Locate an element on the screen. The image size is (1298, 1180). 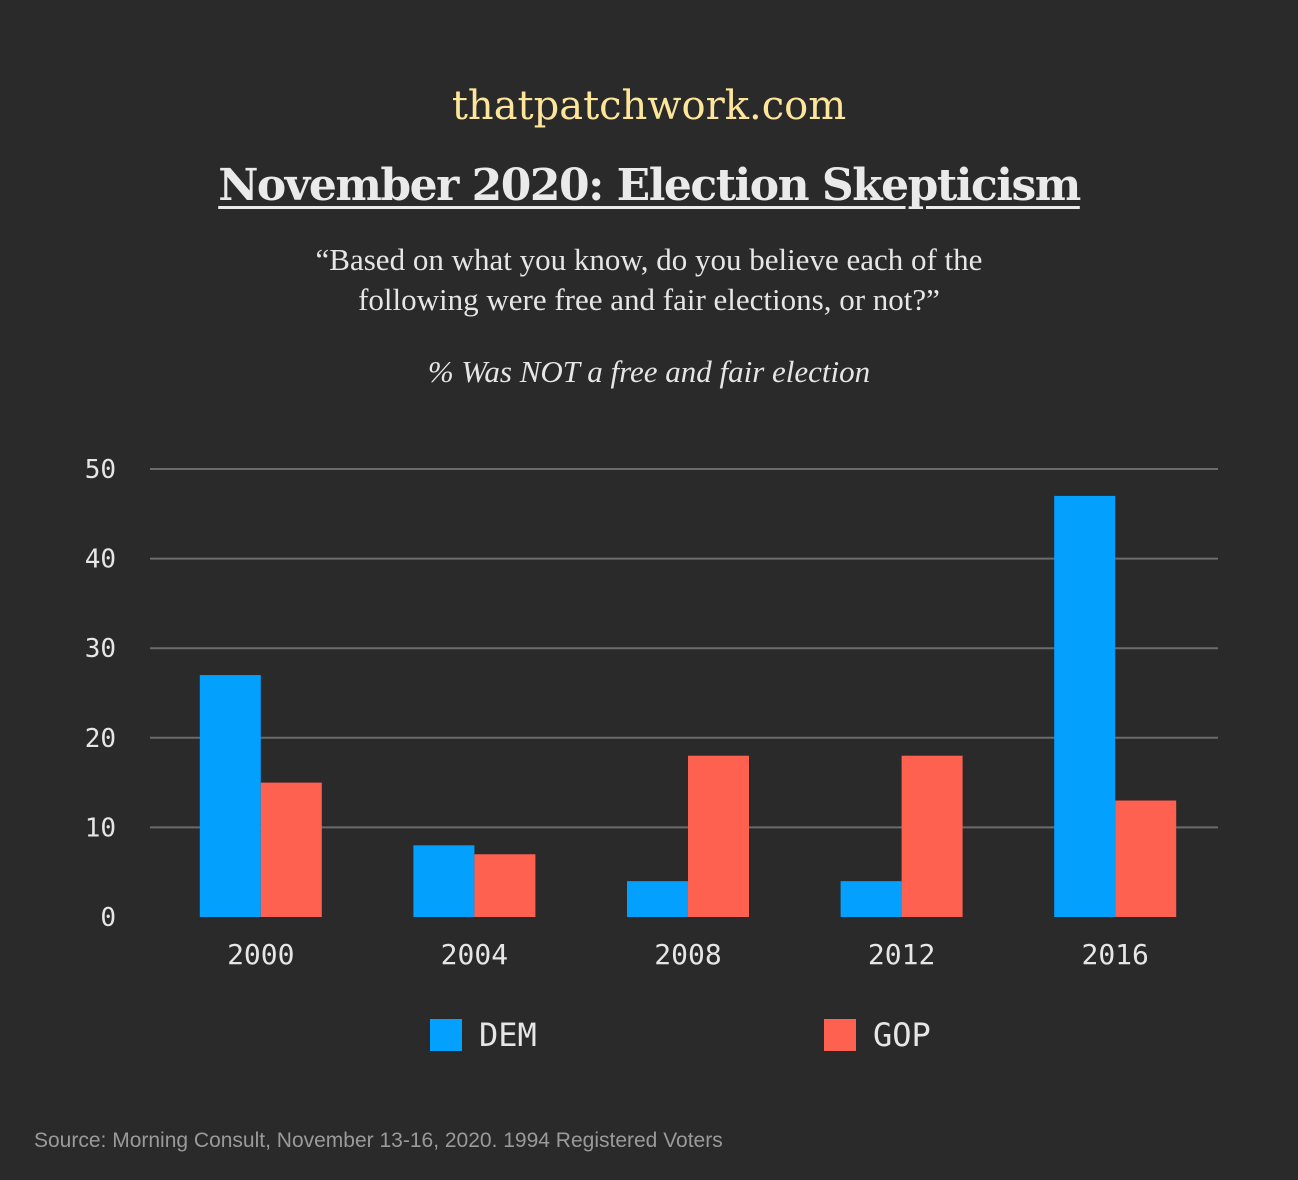
bar-gop-2004 is located at coordinates (505, 885).